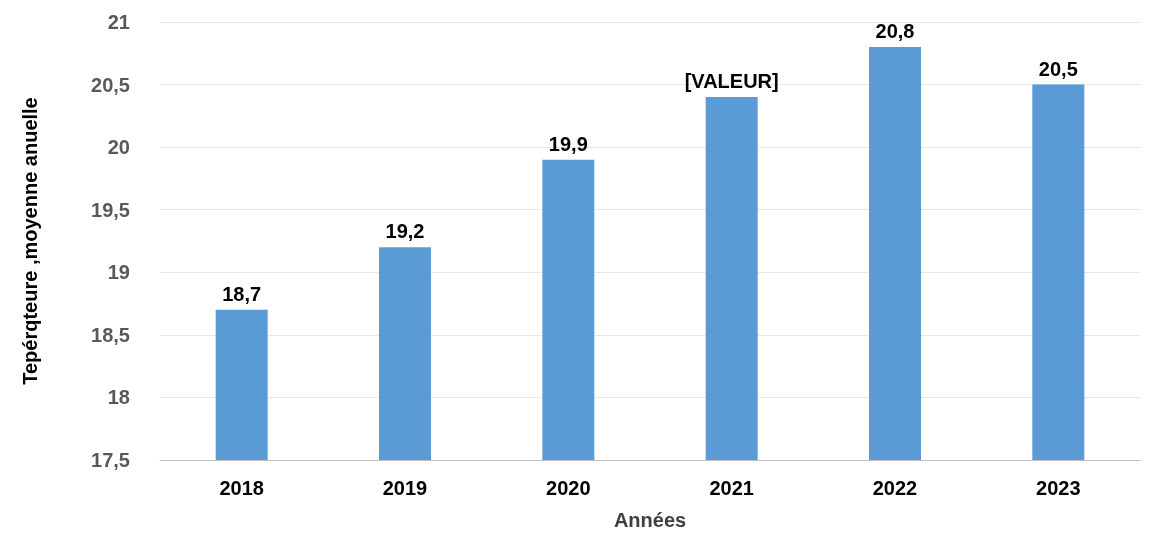 The height and width of the screenshot is (554, 1155). What do you see at coordinates (1058, 488) in the screenshot?
I see `x-tick-label: 2023` at bounding box center [1058, 488].